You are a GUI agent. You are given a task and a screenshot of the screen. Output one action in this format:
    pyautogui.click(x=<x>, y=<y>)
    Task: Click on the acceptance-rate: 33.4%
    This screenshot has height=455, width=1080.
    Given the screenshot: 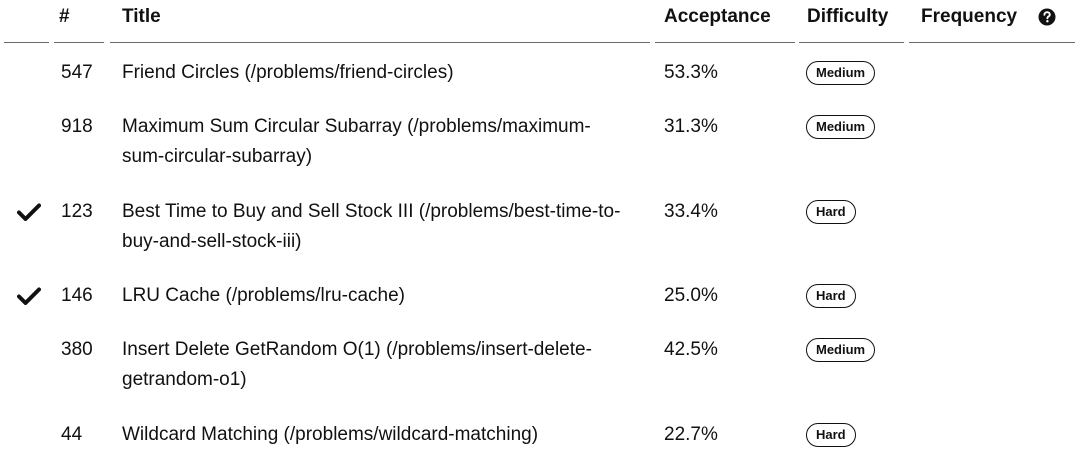 What is the action you would take?
    pyautogui.click(x=691, y=211)
    